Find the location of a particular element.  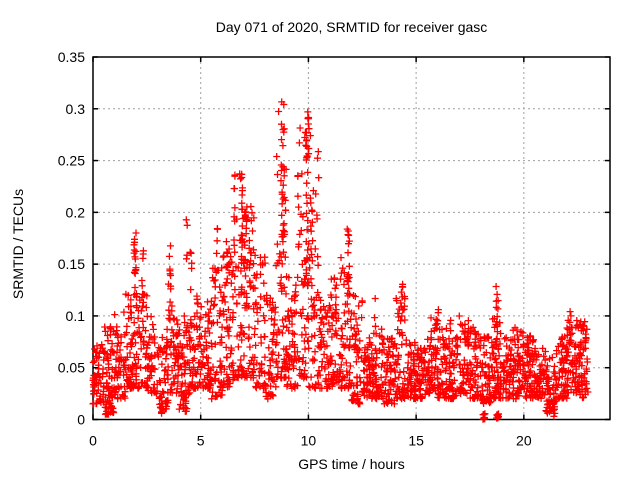

x-tick-label: 20 is located at coordinates (524, 441).